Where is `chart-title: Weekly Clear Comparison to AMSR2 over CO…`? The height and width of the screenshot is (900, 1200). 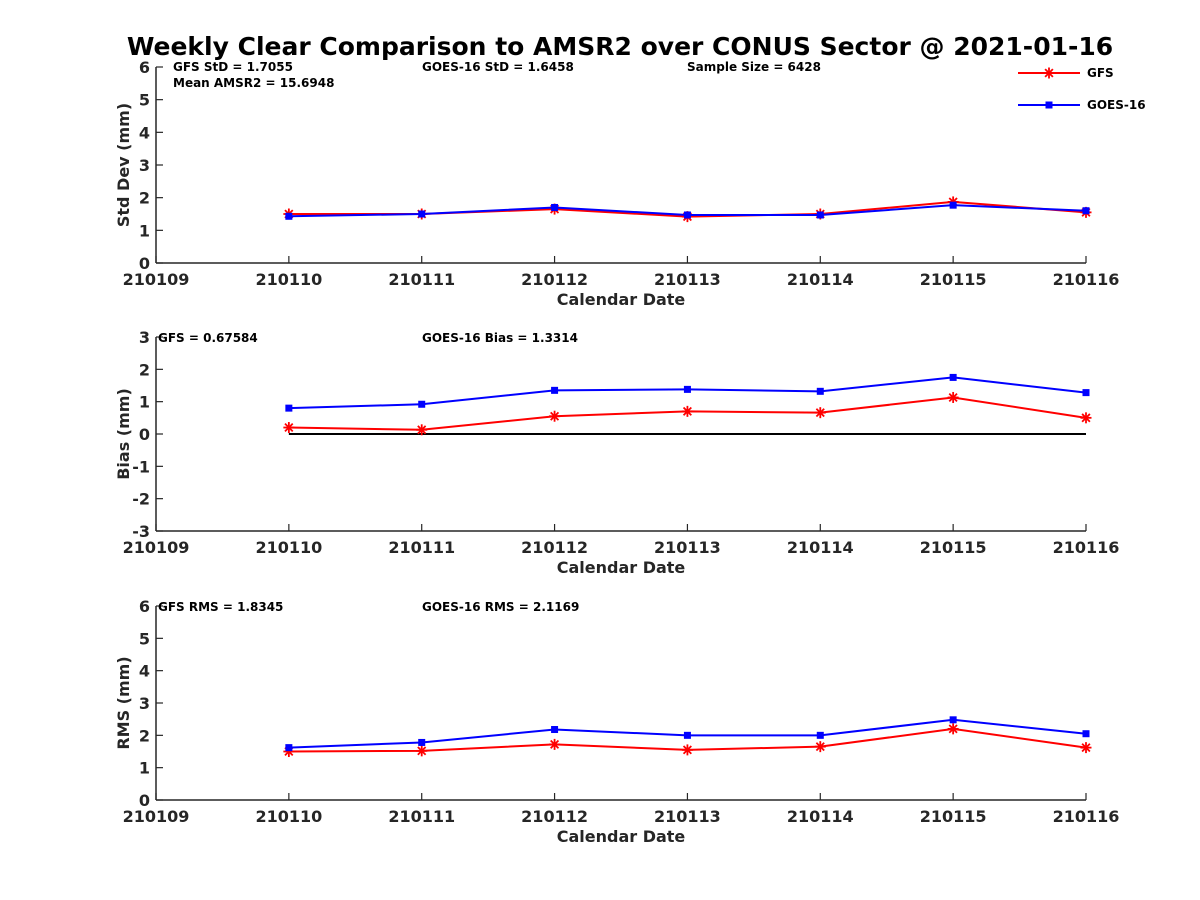 chart-title: Weekly Clear Comparison to AMSR2 over CO… is located at coordinates (620, 46).